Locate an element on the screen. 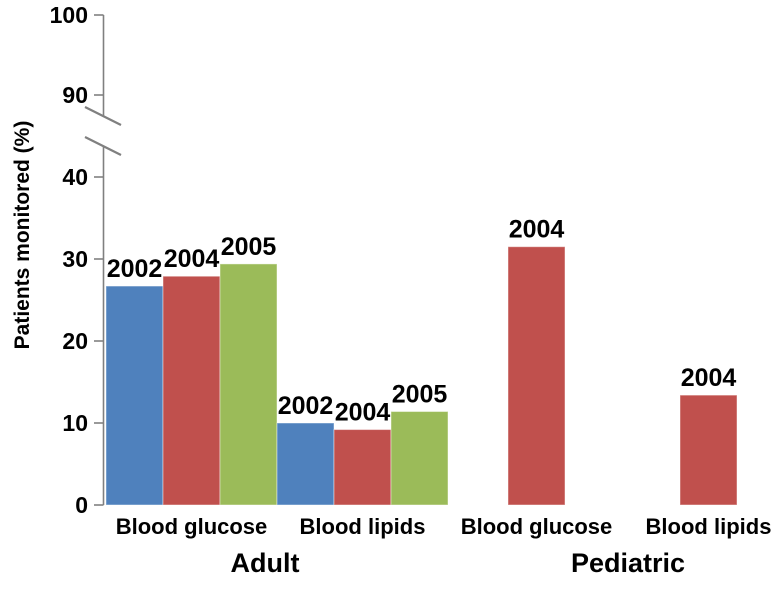  y-axis-title: Patients monitored (%) is located at coordinates (22, 235).